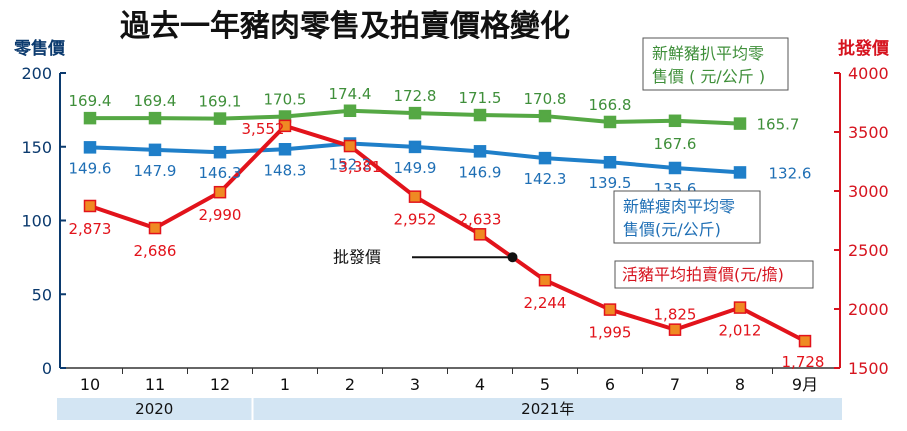 The image size is (907, 431). I want to click on right-tick-label: 1500, so click(868, 368).